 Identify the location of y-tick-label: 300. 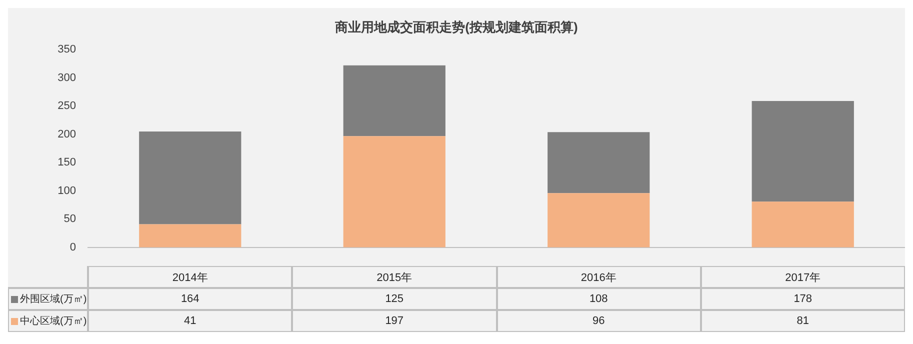
(67, 78).